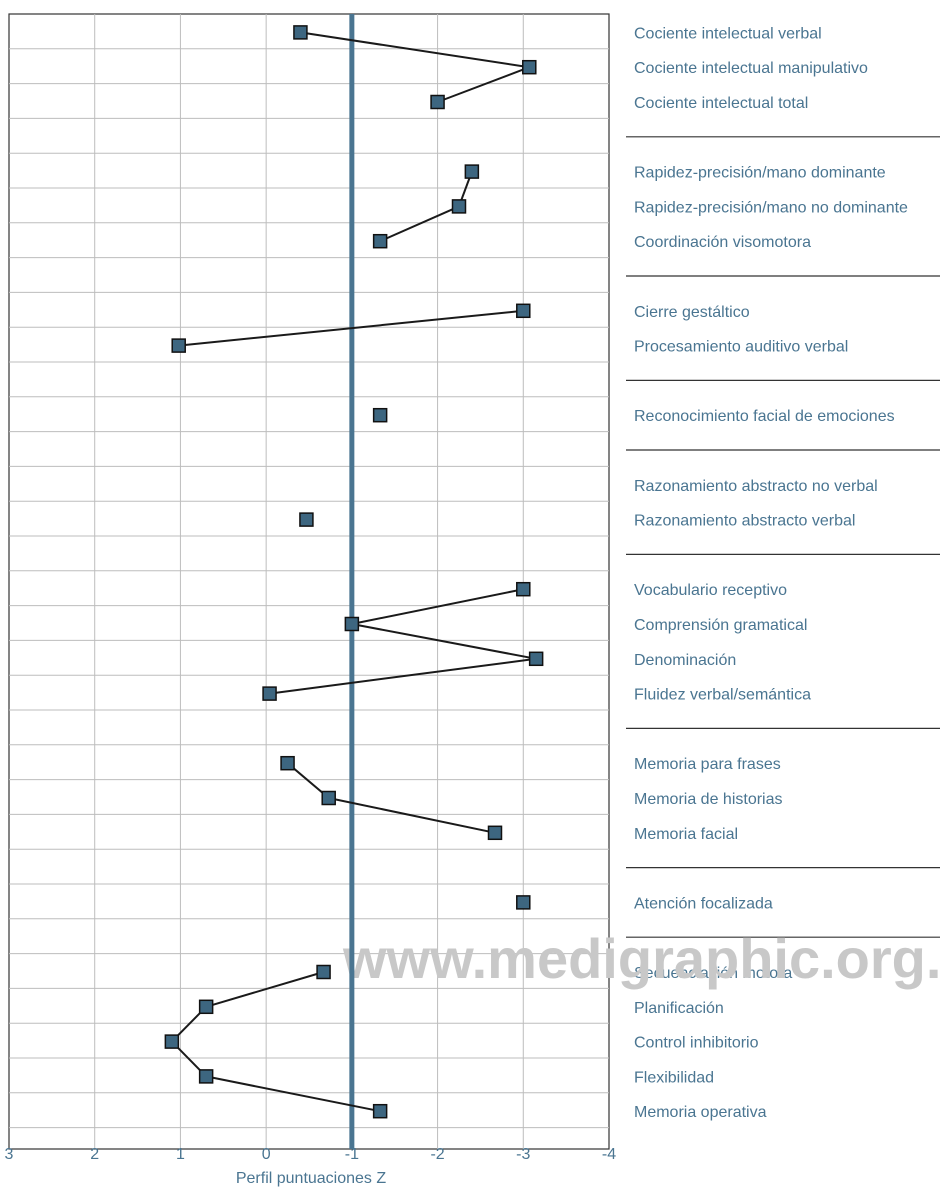  What do you see at coordinates (266, 1154) in the screenshot?
I see `x-tick-label: 0` at bounding box center [266, 1154].